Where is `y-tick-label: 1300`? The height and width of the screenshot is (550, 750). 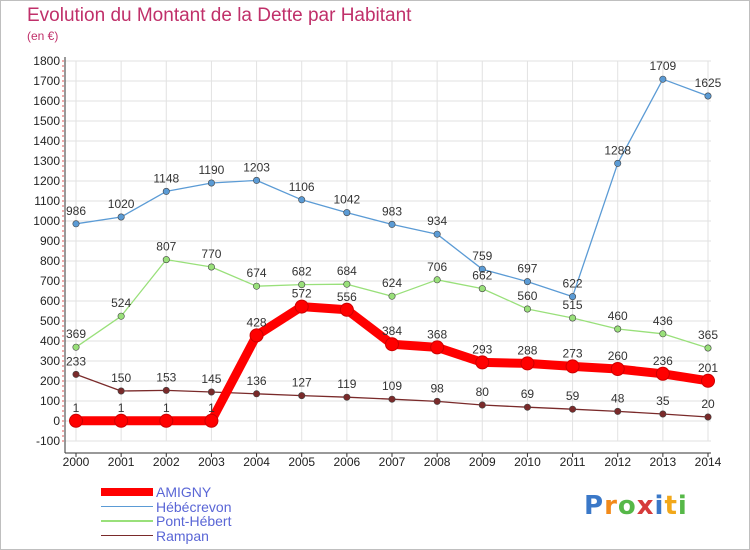 y-tick-label: 1300 is located at coordinates (46, 161).